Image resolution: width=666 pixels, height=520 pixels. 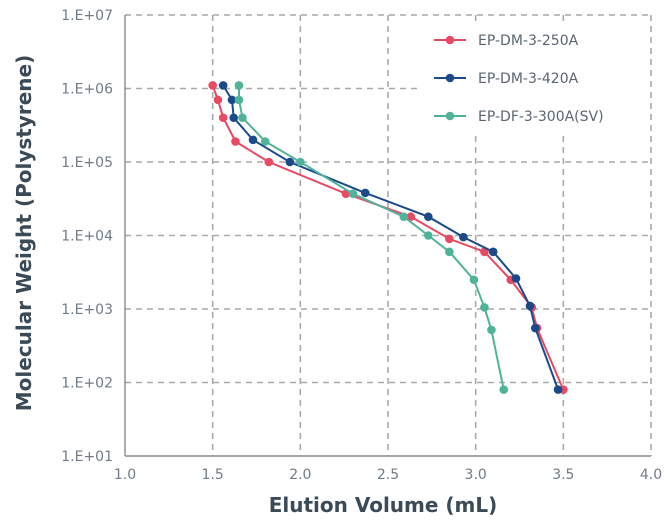 I want to click on x-tick-labels: 1.0 1.5 2.0 2.5 3.0 3.5 4.0, so click(x=388, y=475).